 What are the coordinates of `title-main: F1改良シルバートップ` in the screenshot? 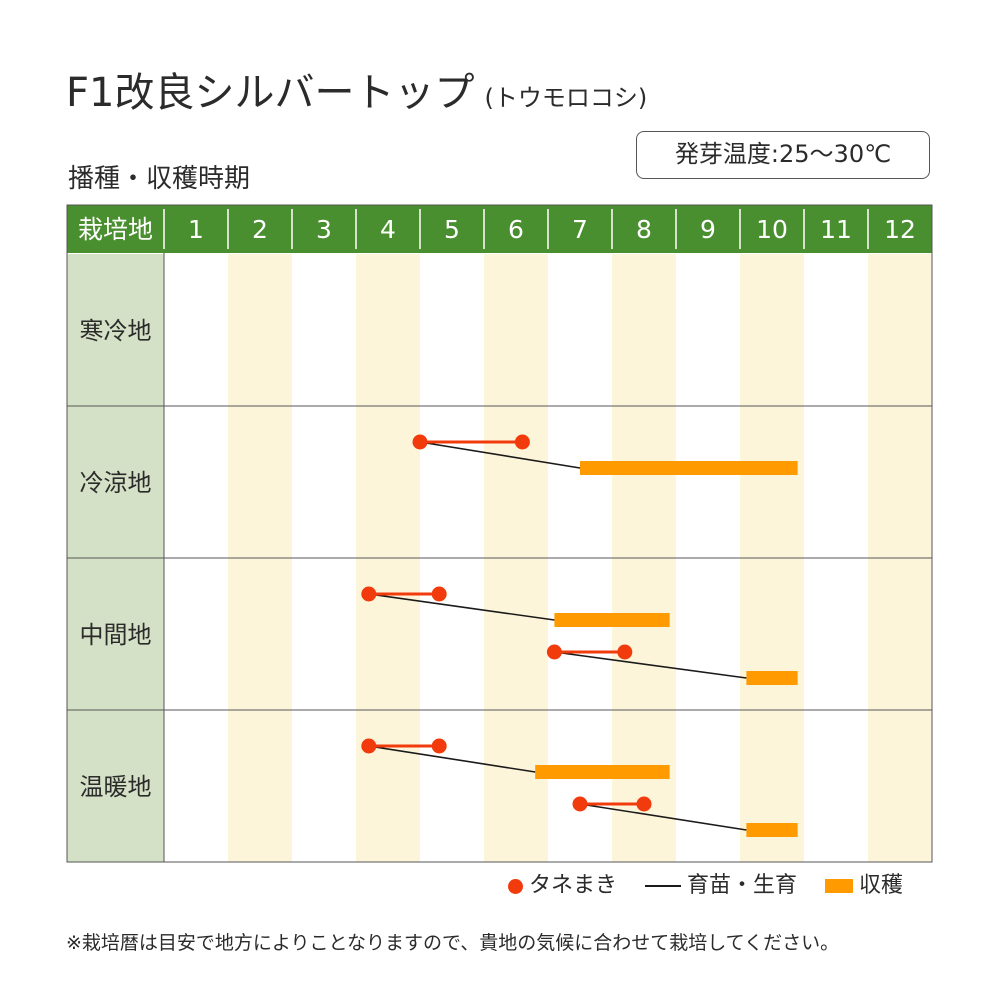 It's located at (270, 93).